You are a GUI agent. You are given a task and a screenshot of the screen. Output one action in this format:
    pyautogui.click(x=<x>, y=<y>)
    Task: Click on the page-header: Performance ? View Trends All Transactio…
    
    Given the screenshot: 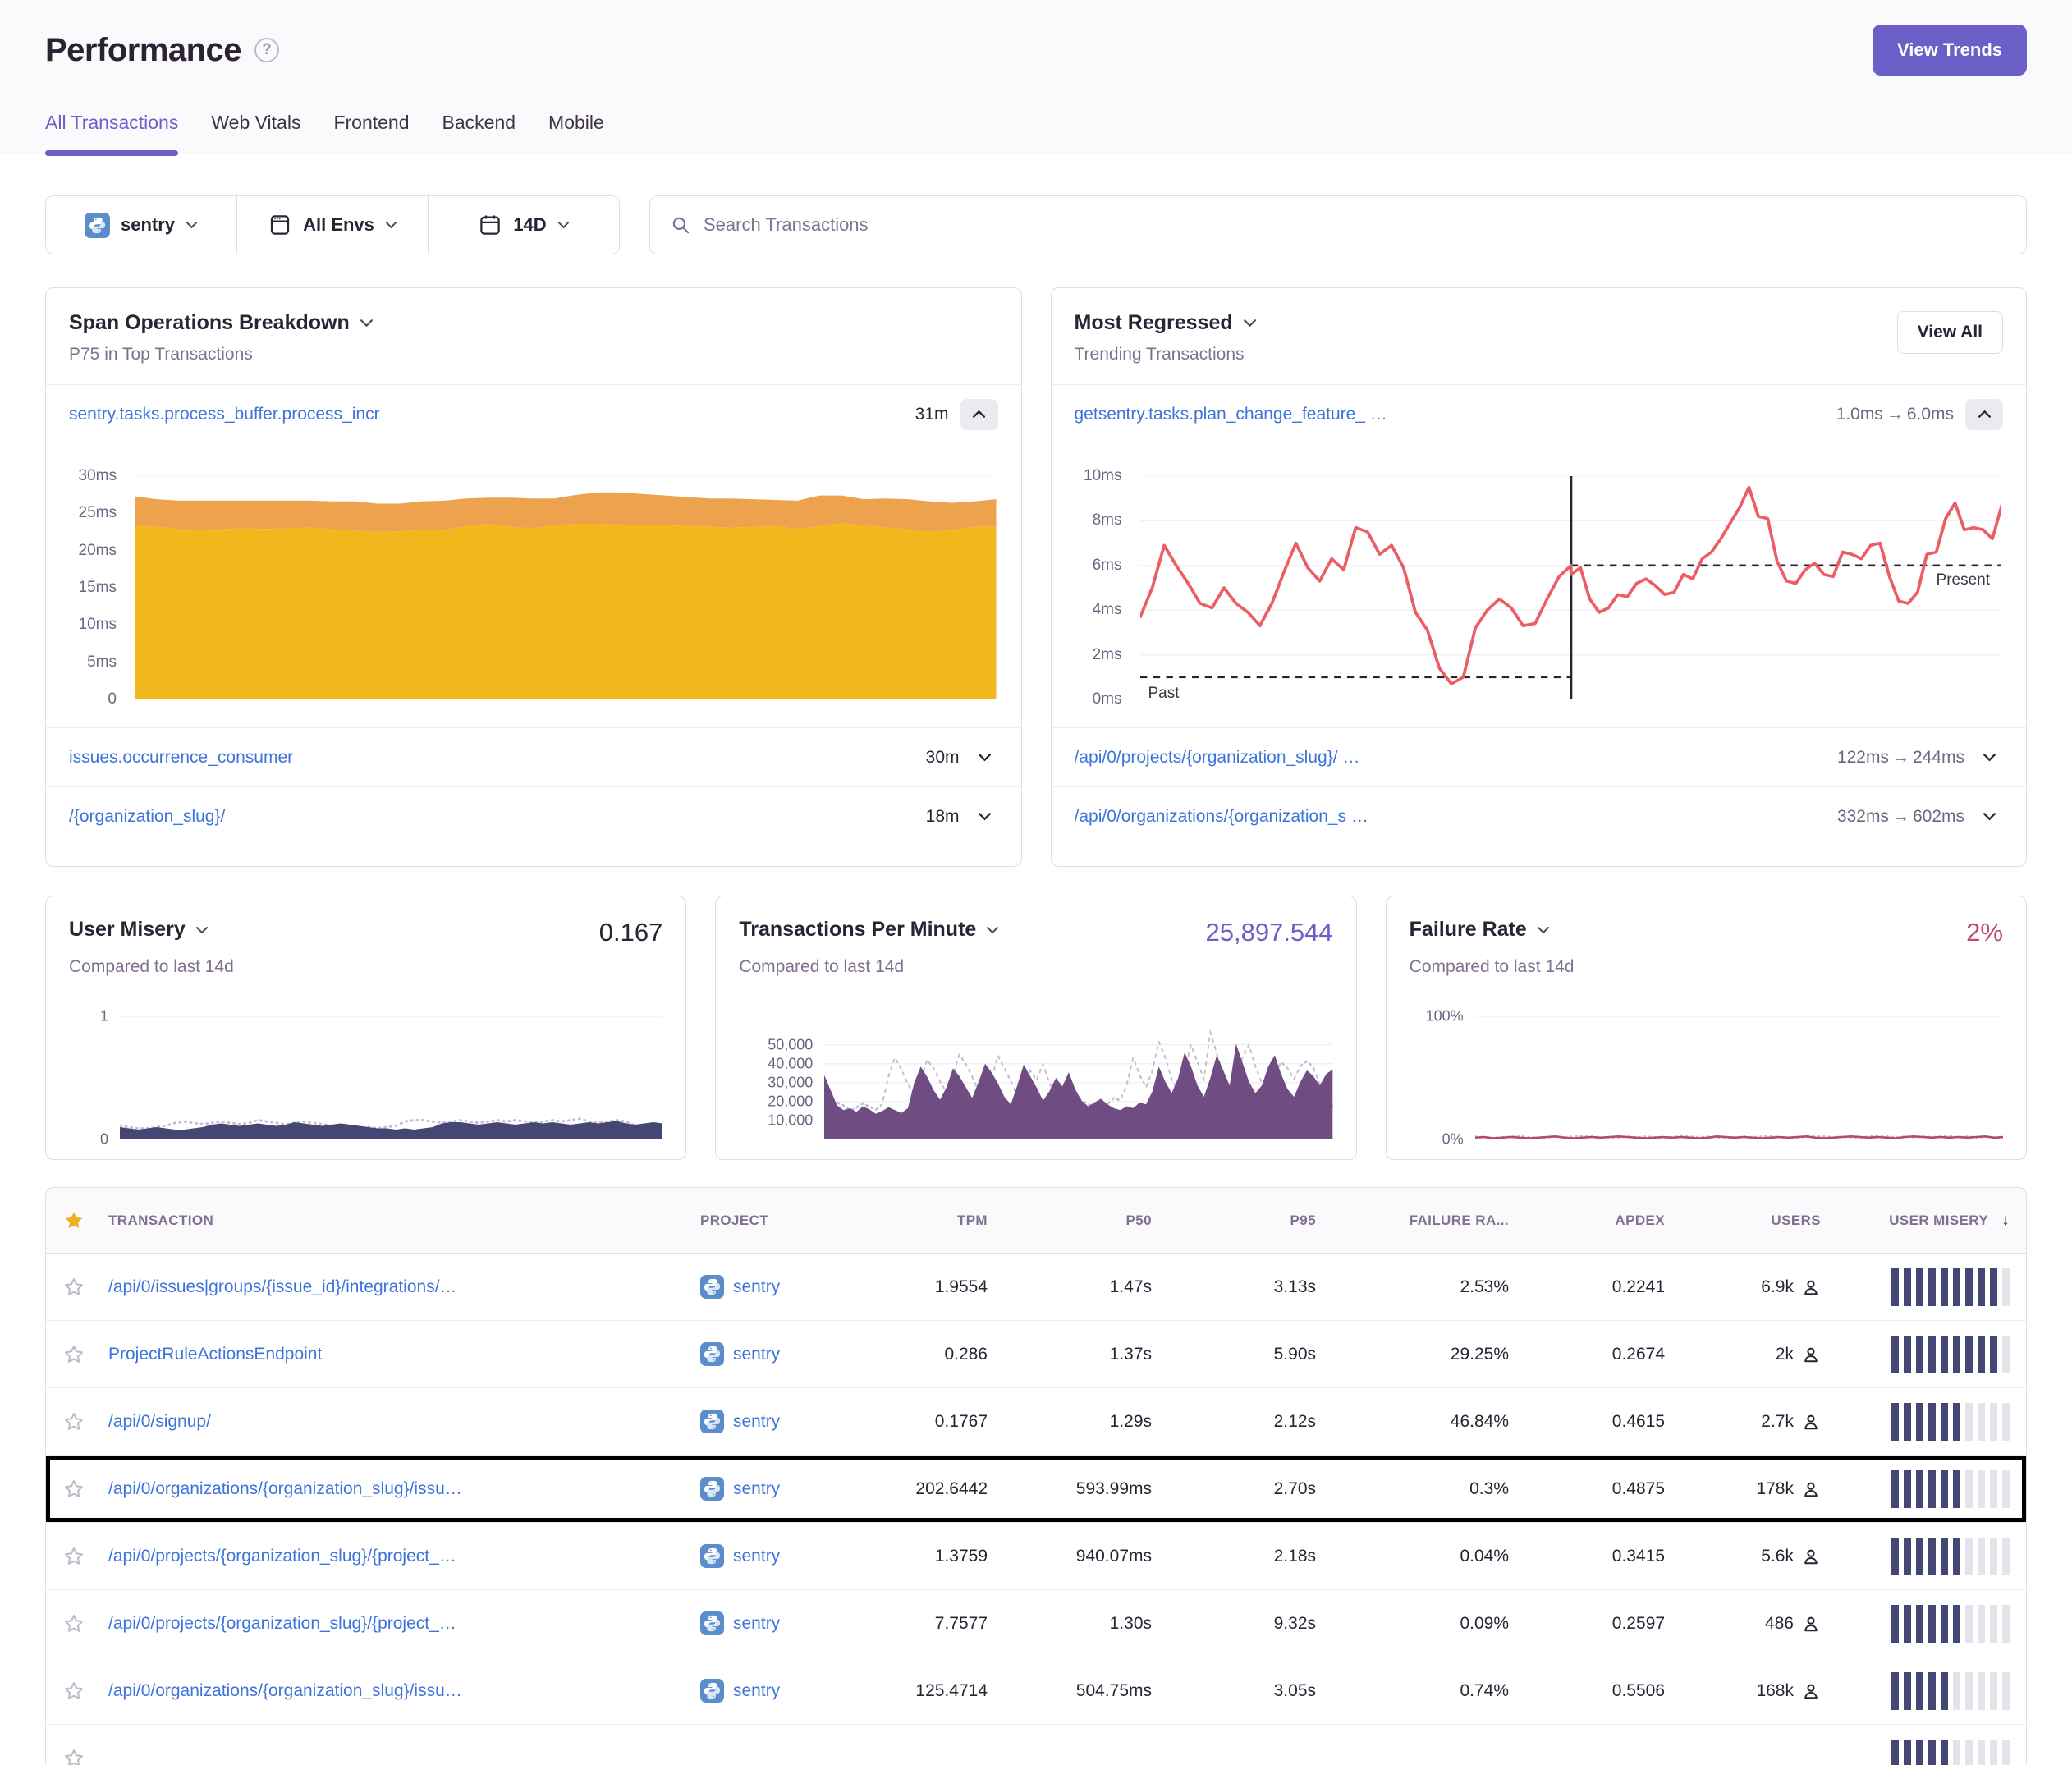 What is the action you would take?
    pyautogui.click(x=1036, y=78)
    